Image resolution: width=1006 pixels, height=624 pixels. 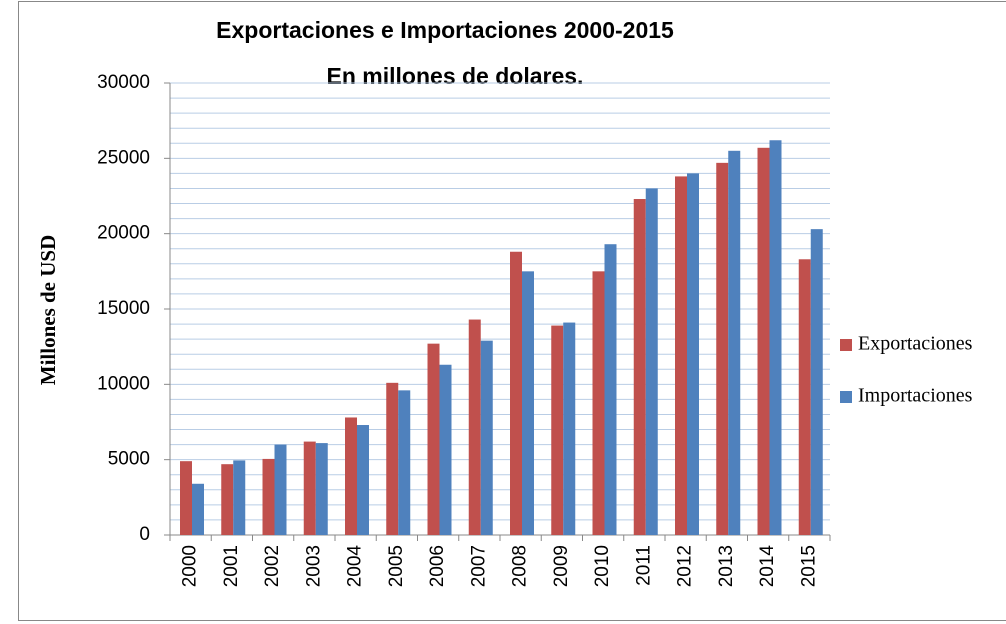 What do you see at coordinates (123, 233) in the screenshot?
I see `y-tick-label: 20000` at bounding box center [123, 233].